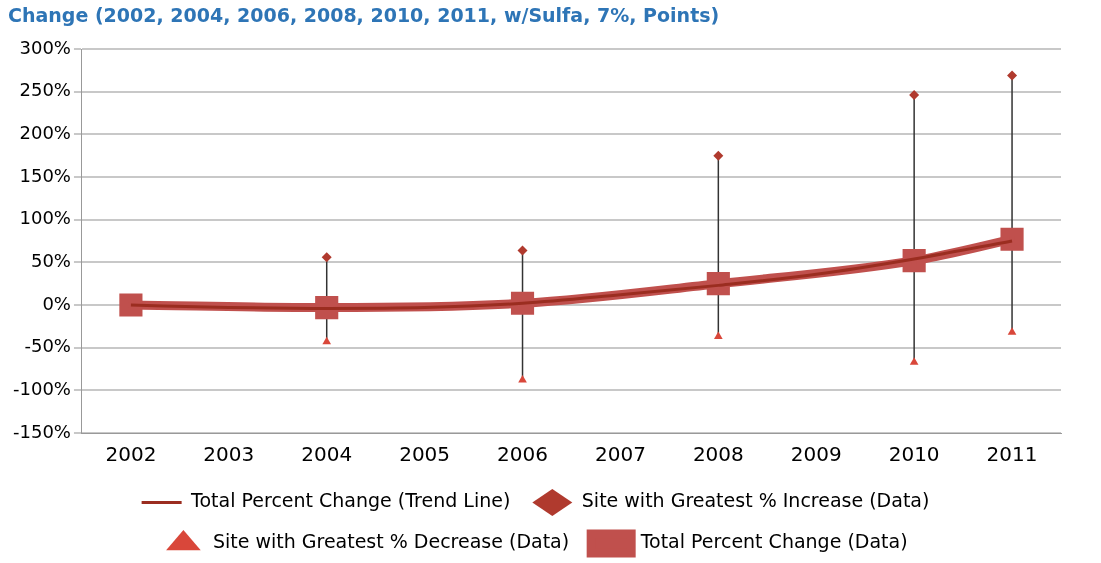  Describe the element at coordinates (50, 261) in the screenshot. I see `y-tick-label: 50%` at that location.